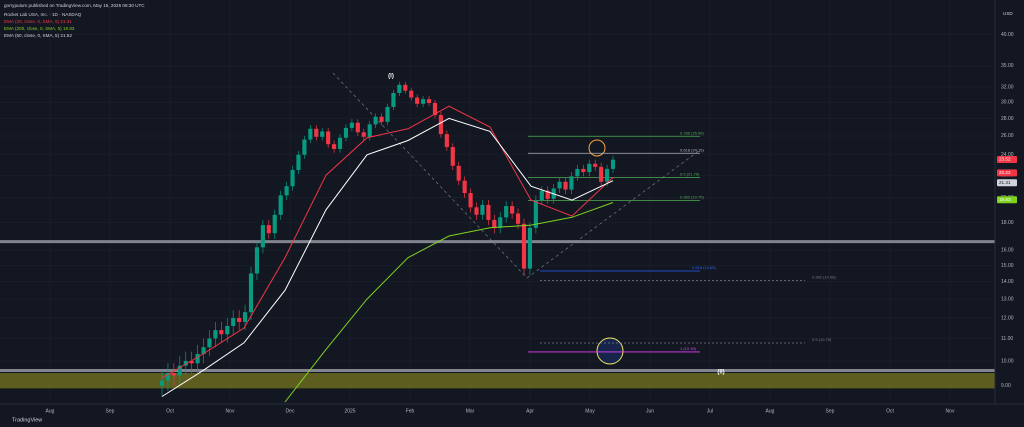 This screenshot has height=427, width=1024. What do you see at coordinates (692, 132) in the screenshot?
I see `fib-label: 0.786 (25.96)` at bounding box center [692, 132].